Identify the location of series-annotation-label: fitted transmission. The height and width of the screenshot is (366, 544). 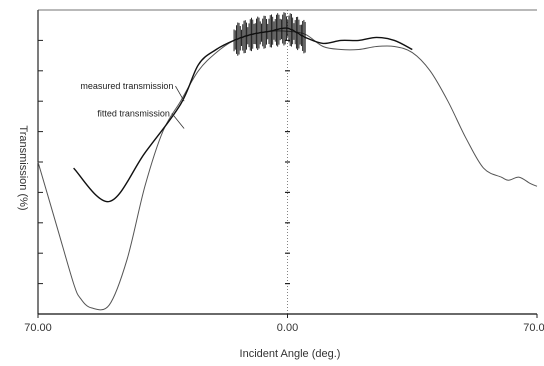
(133, 113).